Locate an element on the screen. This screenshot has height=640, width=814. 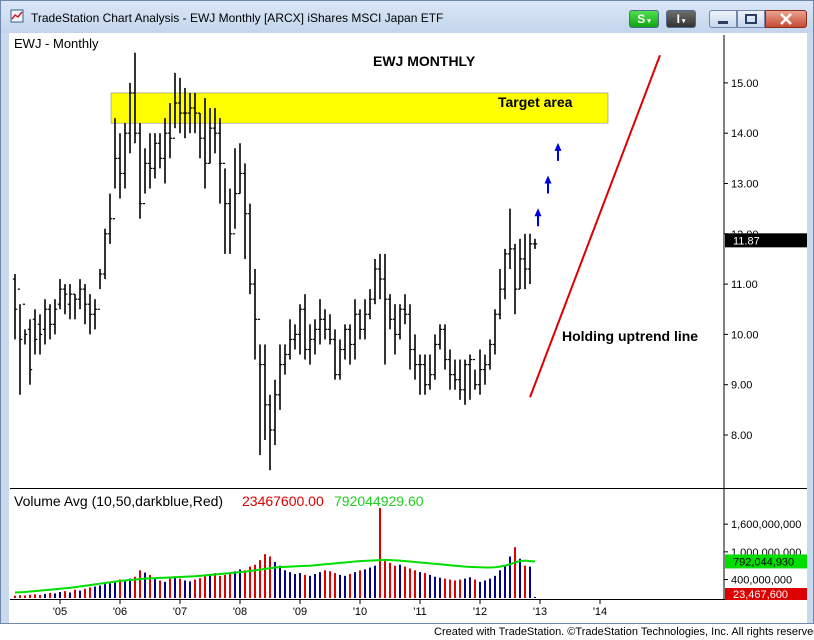
last-volume-tag is located at coordinates (766, 594).